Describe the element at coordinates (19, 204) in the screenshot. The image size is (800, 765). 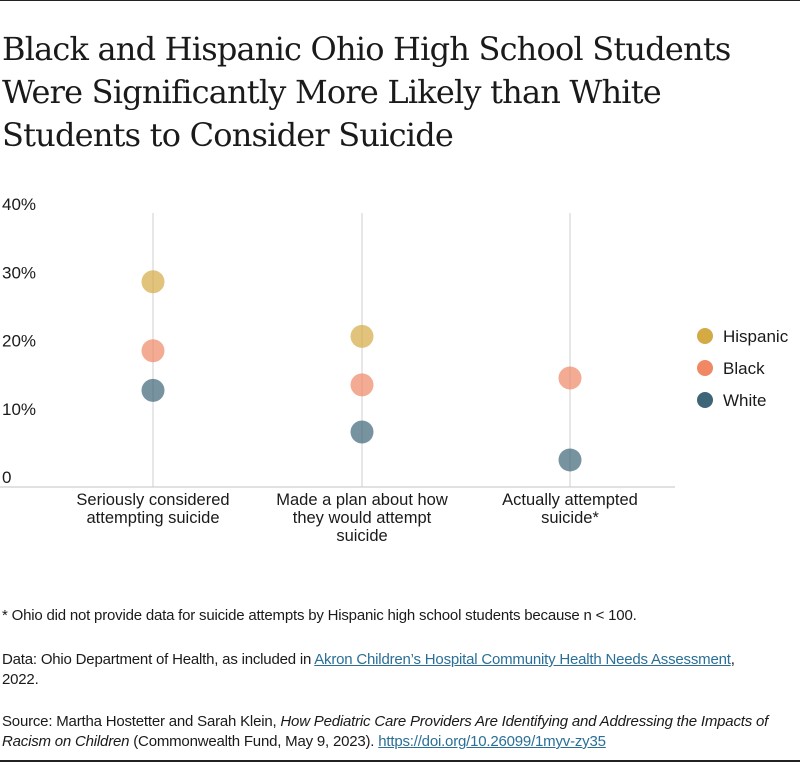
I see `y-tick-label: 40%` at that location.